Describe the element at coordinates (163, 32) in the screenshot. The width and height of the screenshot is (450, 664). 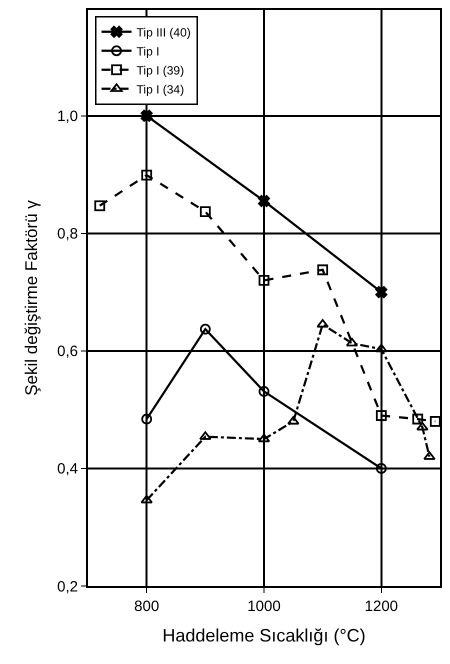
I see `legend-label: Tip III (40)` at that location.